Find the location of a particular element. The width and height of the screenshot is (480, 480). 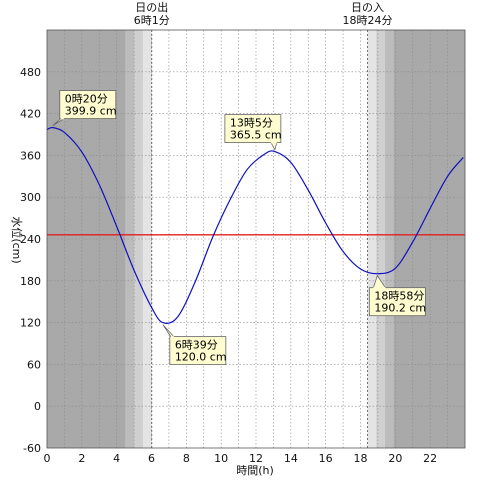

callout-value: 365.5 cm is located at coordinates (256, 135).